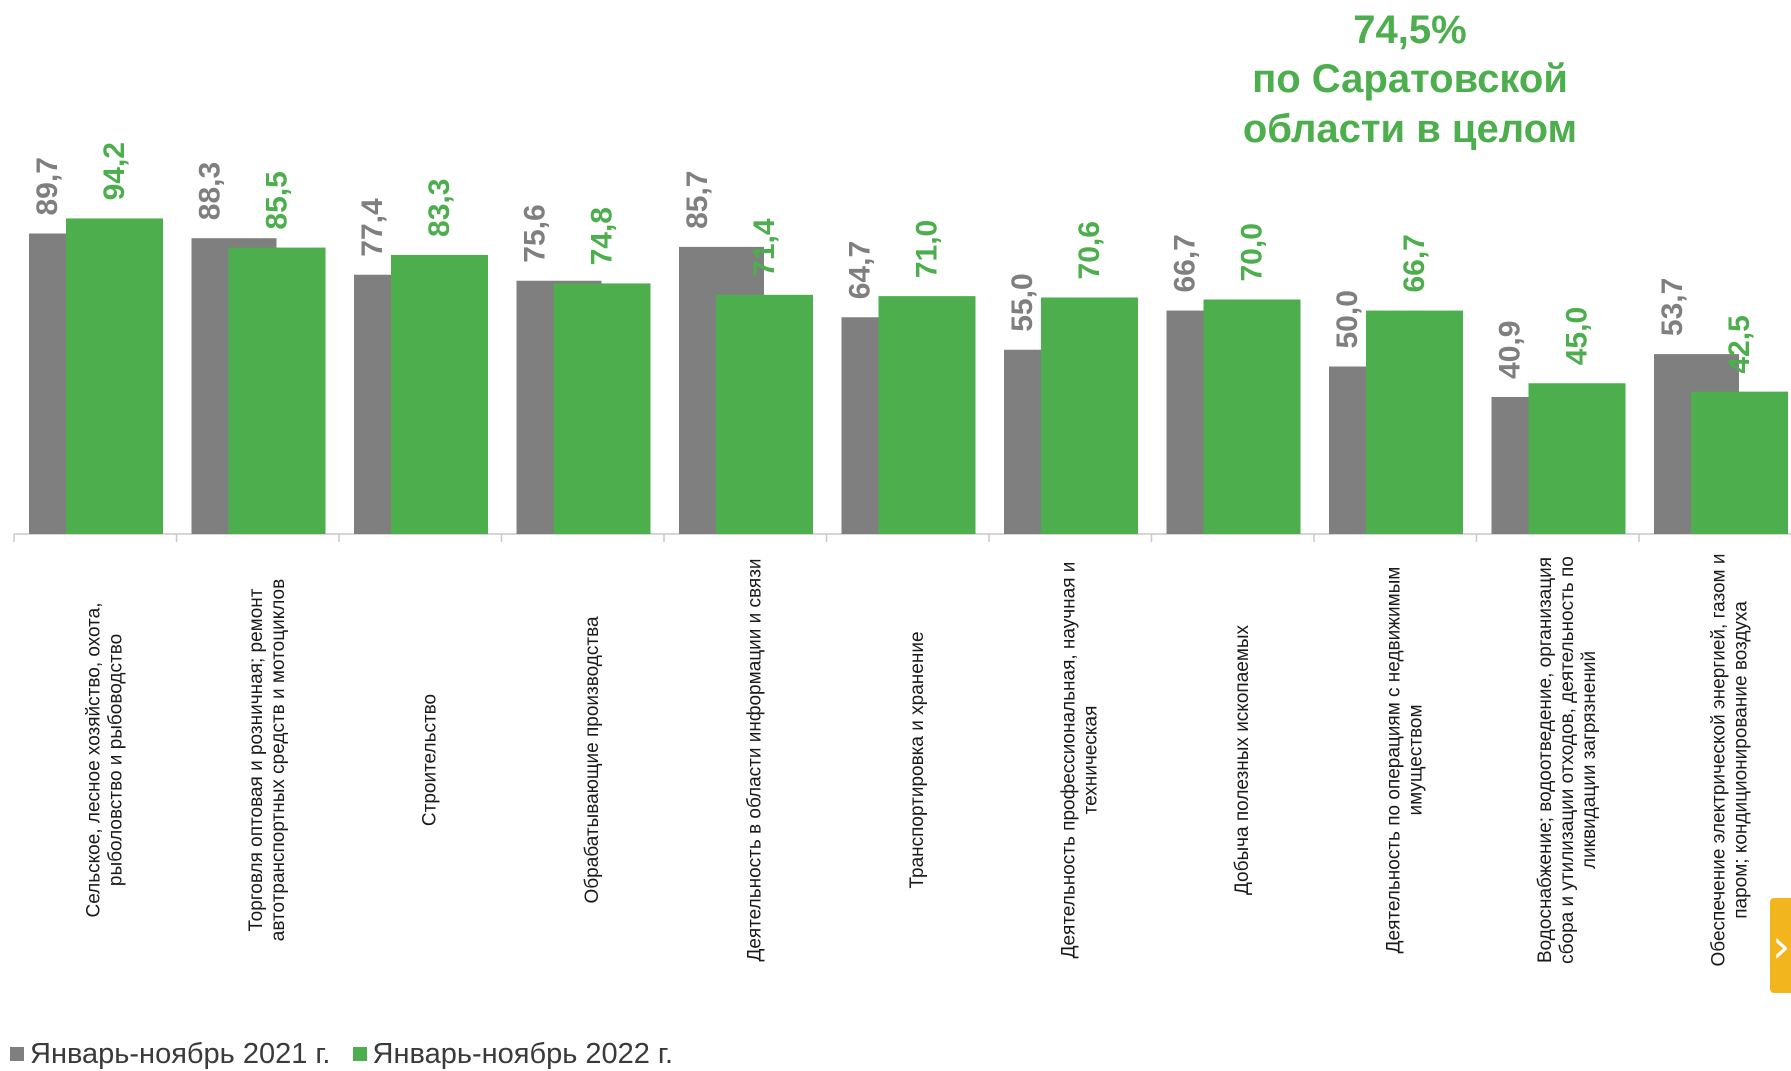  I want to click on data-label-2021: 77,4, so click(372, 227).